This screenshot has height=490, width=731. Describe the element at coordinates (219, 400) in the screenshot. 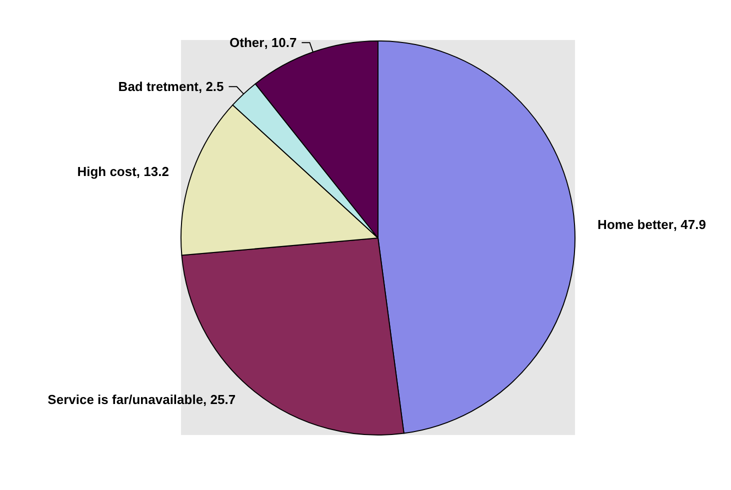

I see `data-label: , 25.7` at that location.